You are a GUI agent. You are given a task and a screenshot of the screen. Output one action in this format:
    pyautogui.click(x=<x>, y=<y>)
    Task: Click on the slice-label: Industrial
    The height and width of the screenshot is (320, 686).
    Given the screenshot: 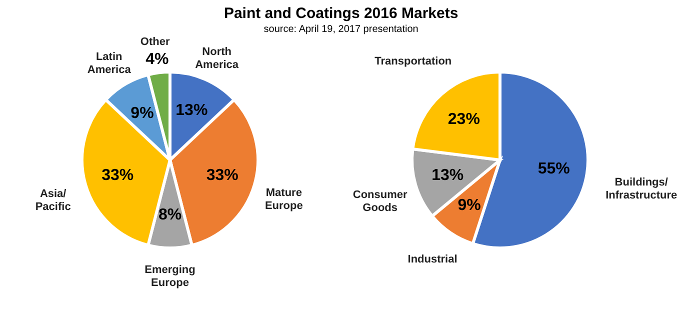 What is the action you would take?
    pyautogui.click(x=433, y=259)
    